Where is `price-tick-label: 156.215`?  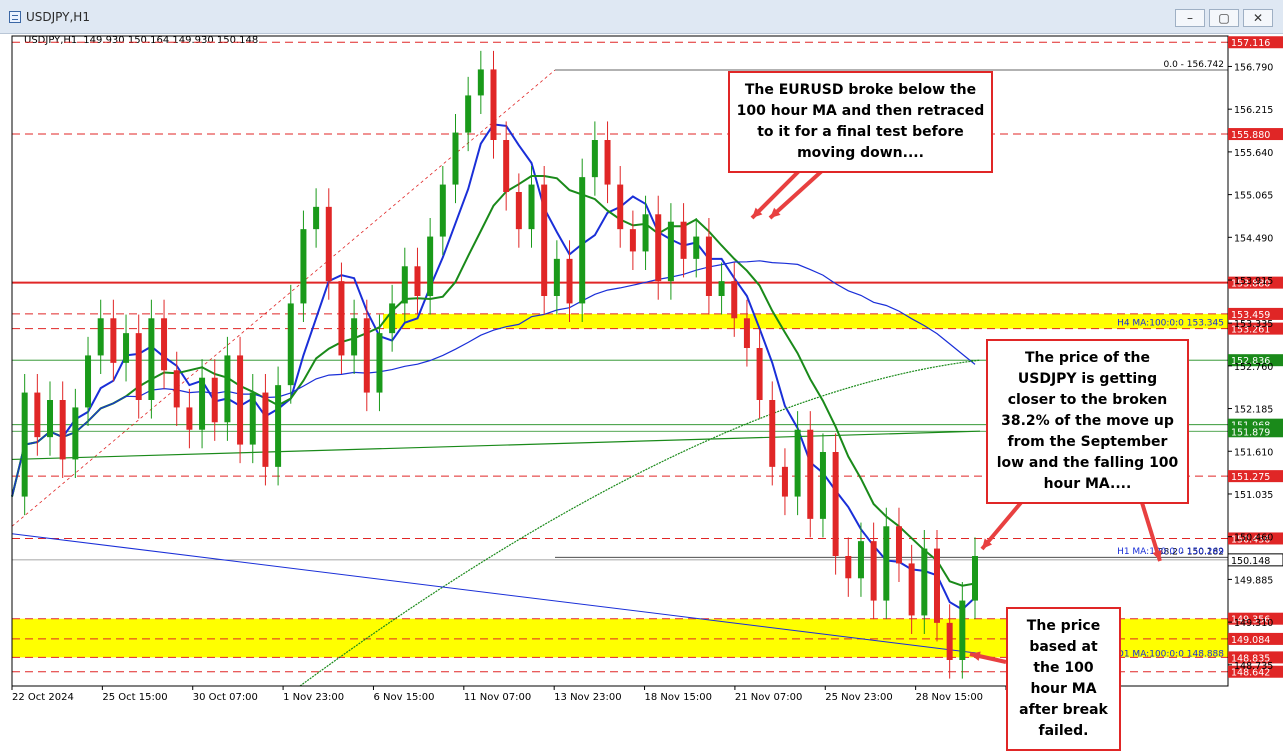 price-tick-label: 156.215 is located at coordinates (1253, 110).